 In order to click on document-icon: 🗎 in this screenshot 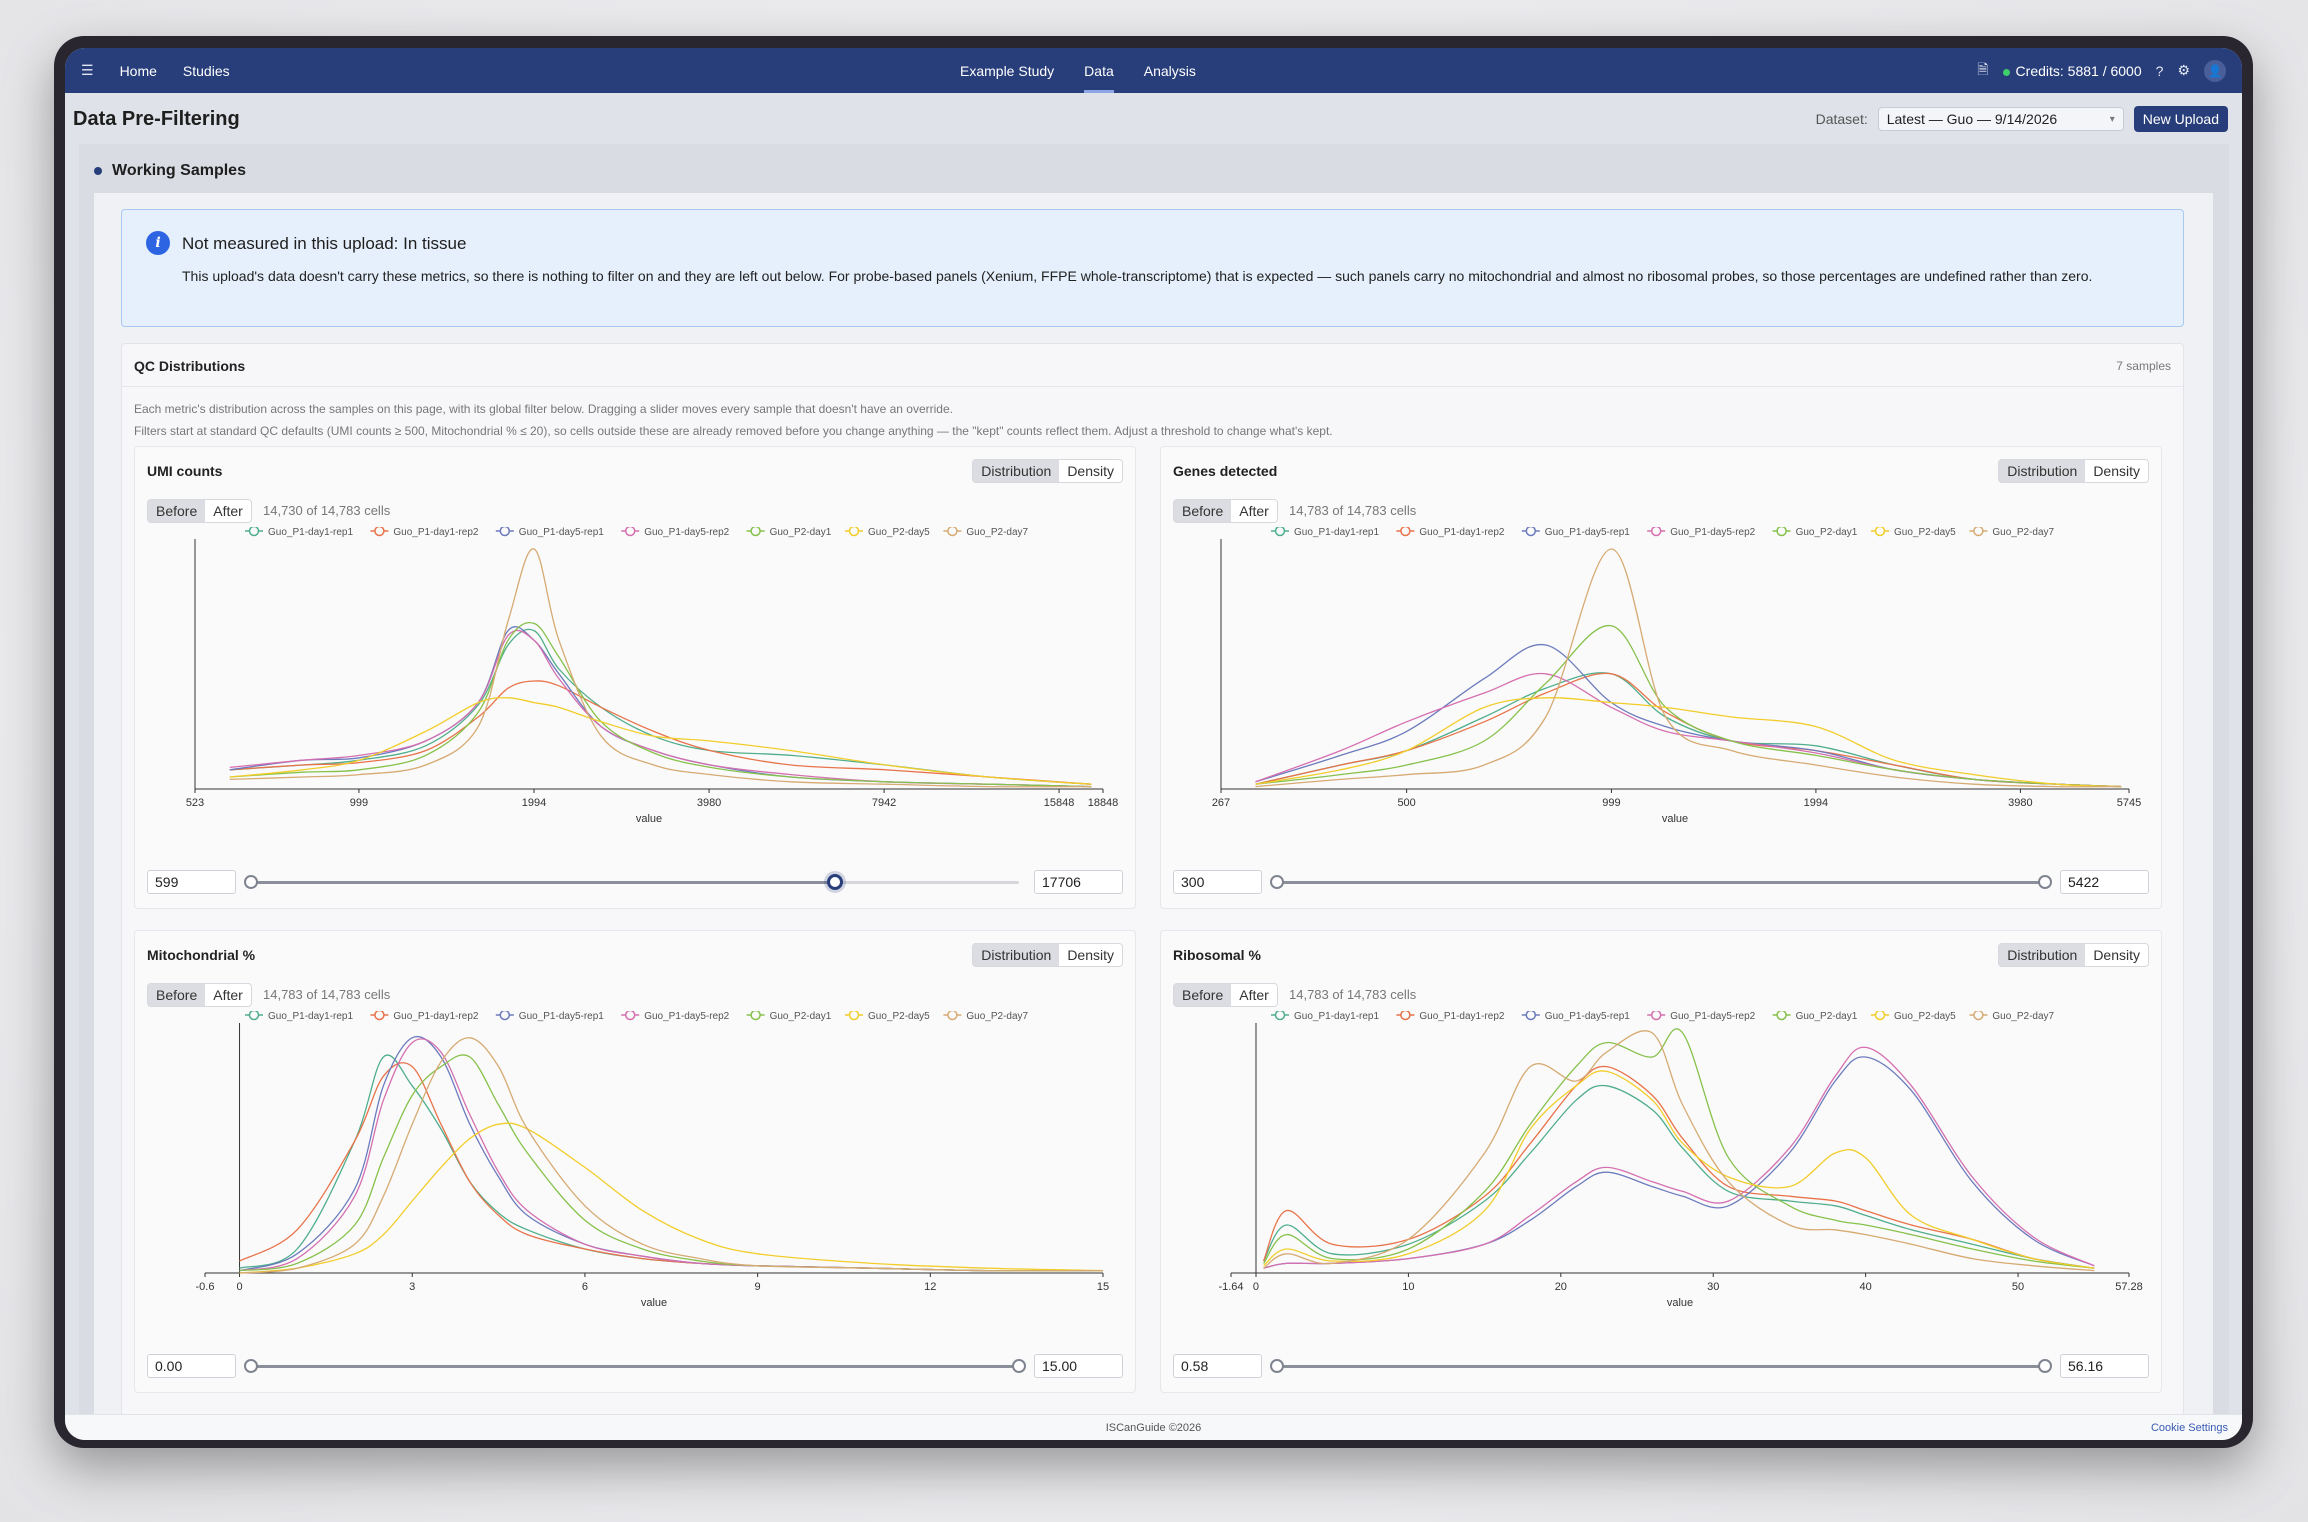, I will do `click(1983, 68)`.